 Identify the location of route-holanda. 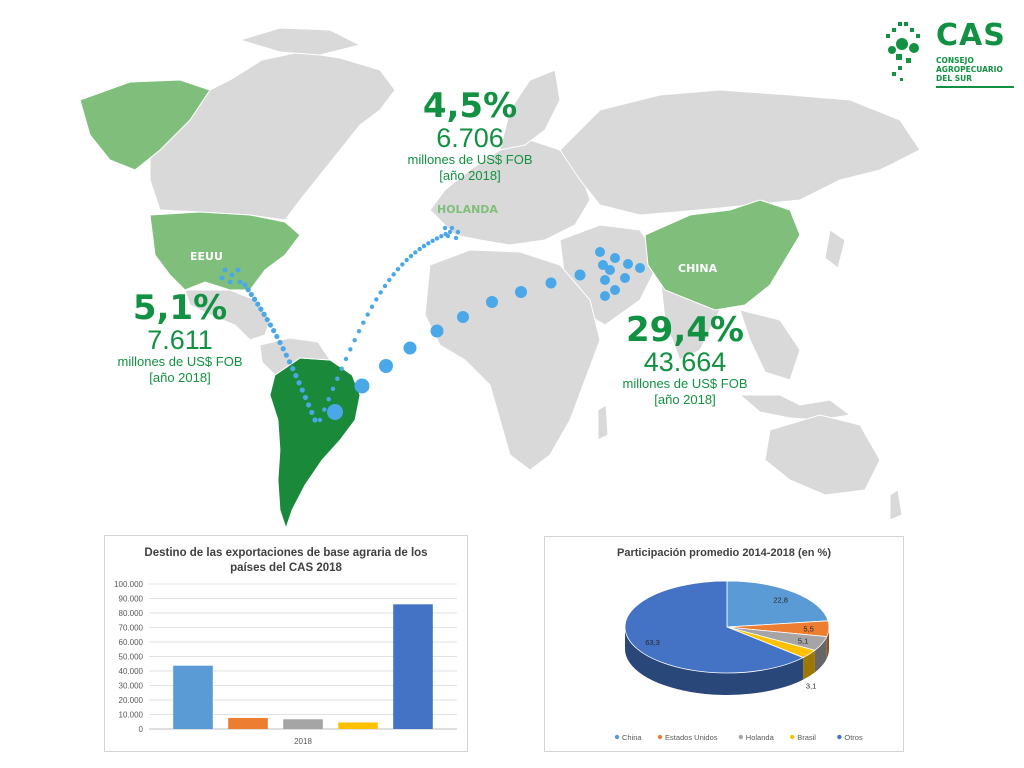
(389, 324).